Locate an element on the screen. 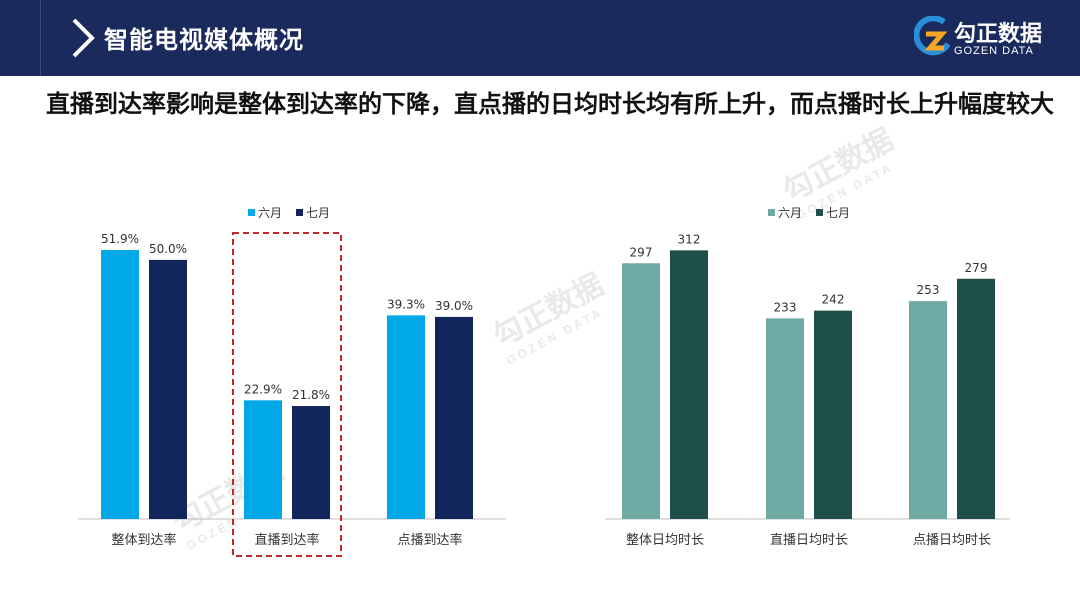 This screenshot has height=607, width=1080. page-title: 智能电视媒体概况 is located at coordinates (204, 40).